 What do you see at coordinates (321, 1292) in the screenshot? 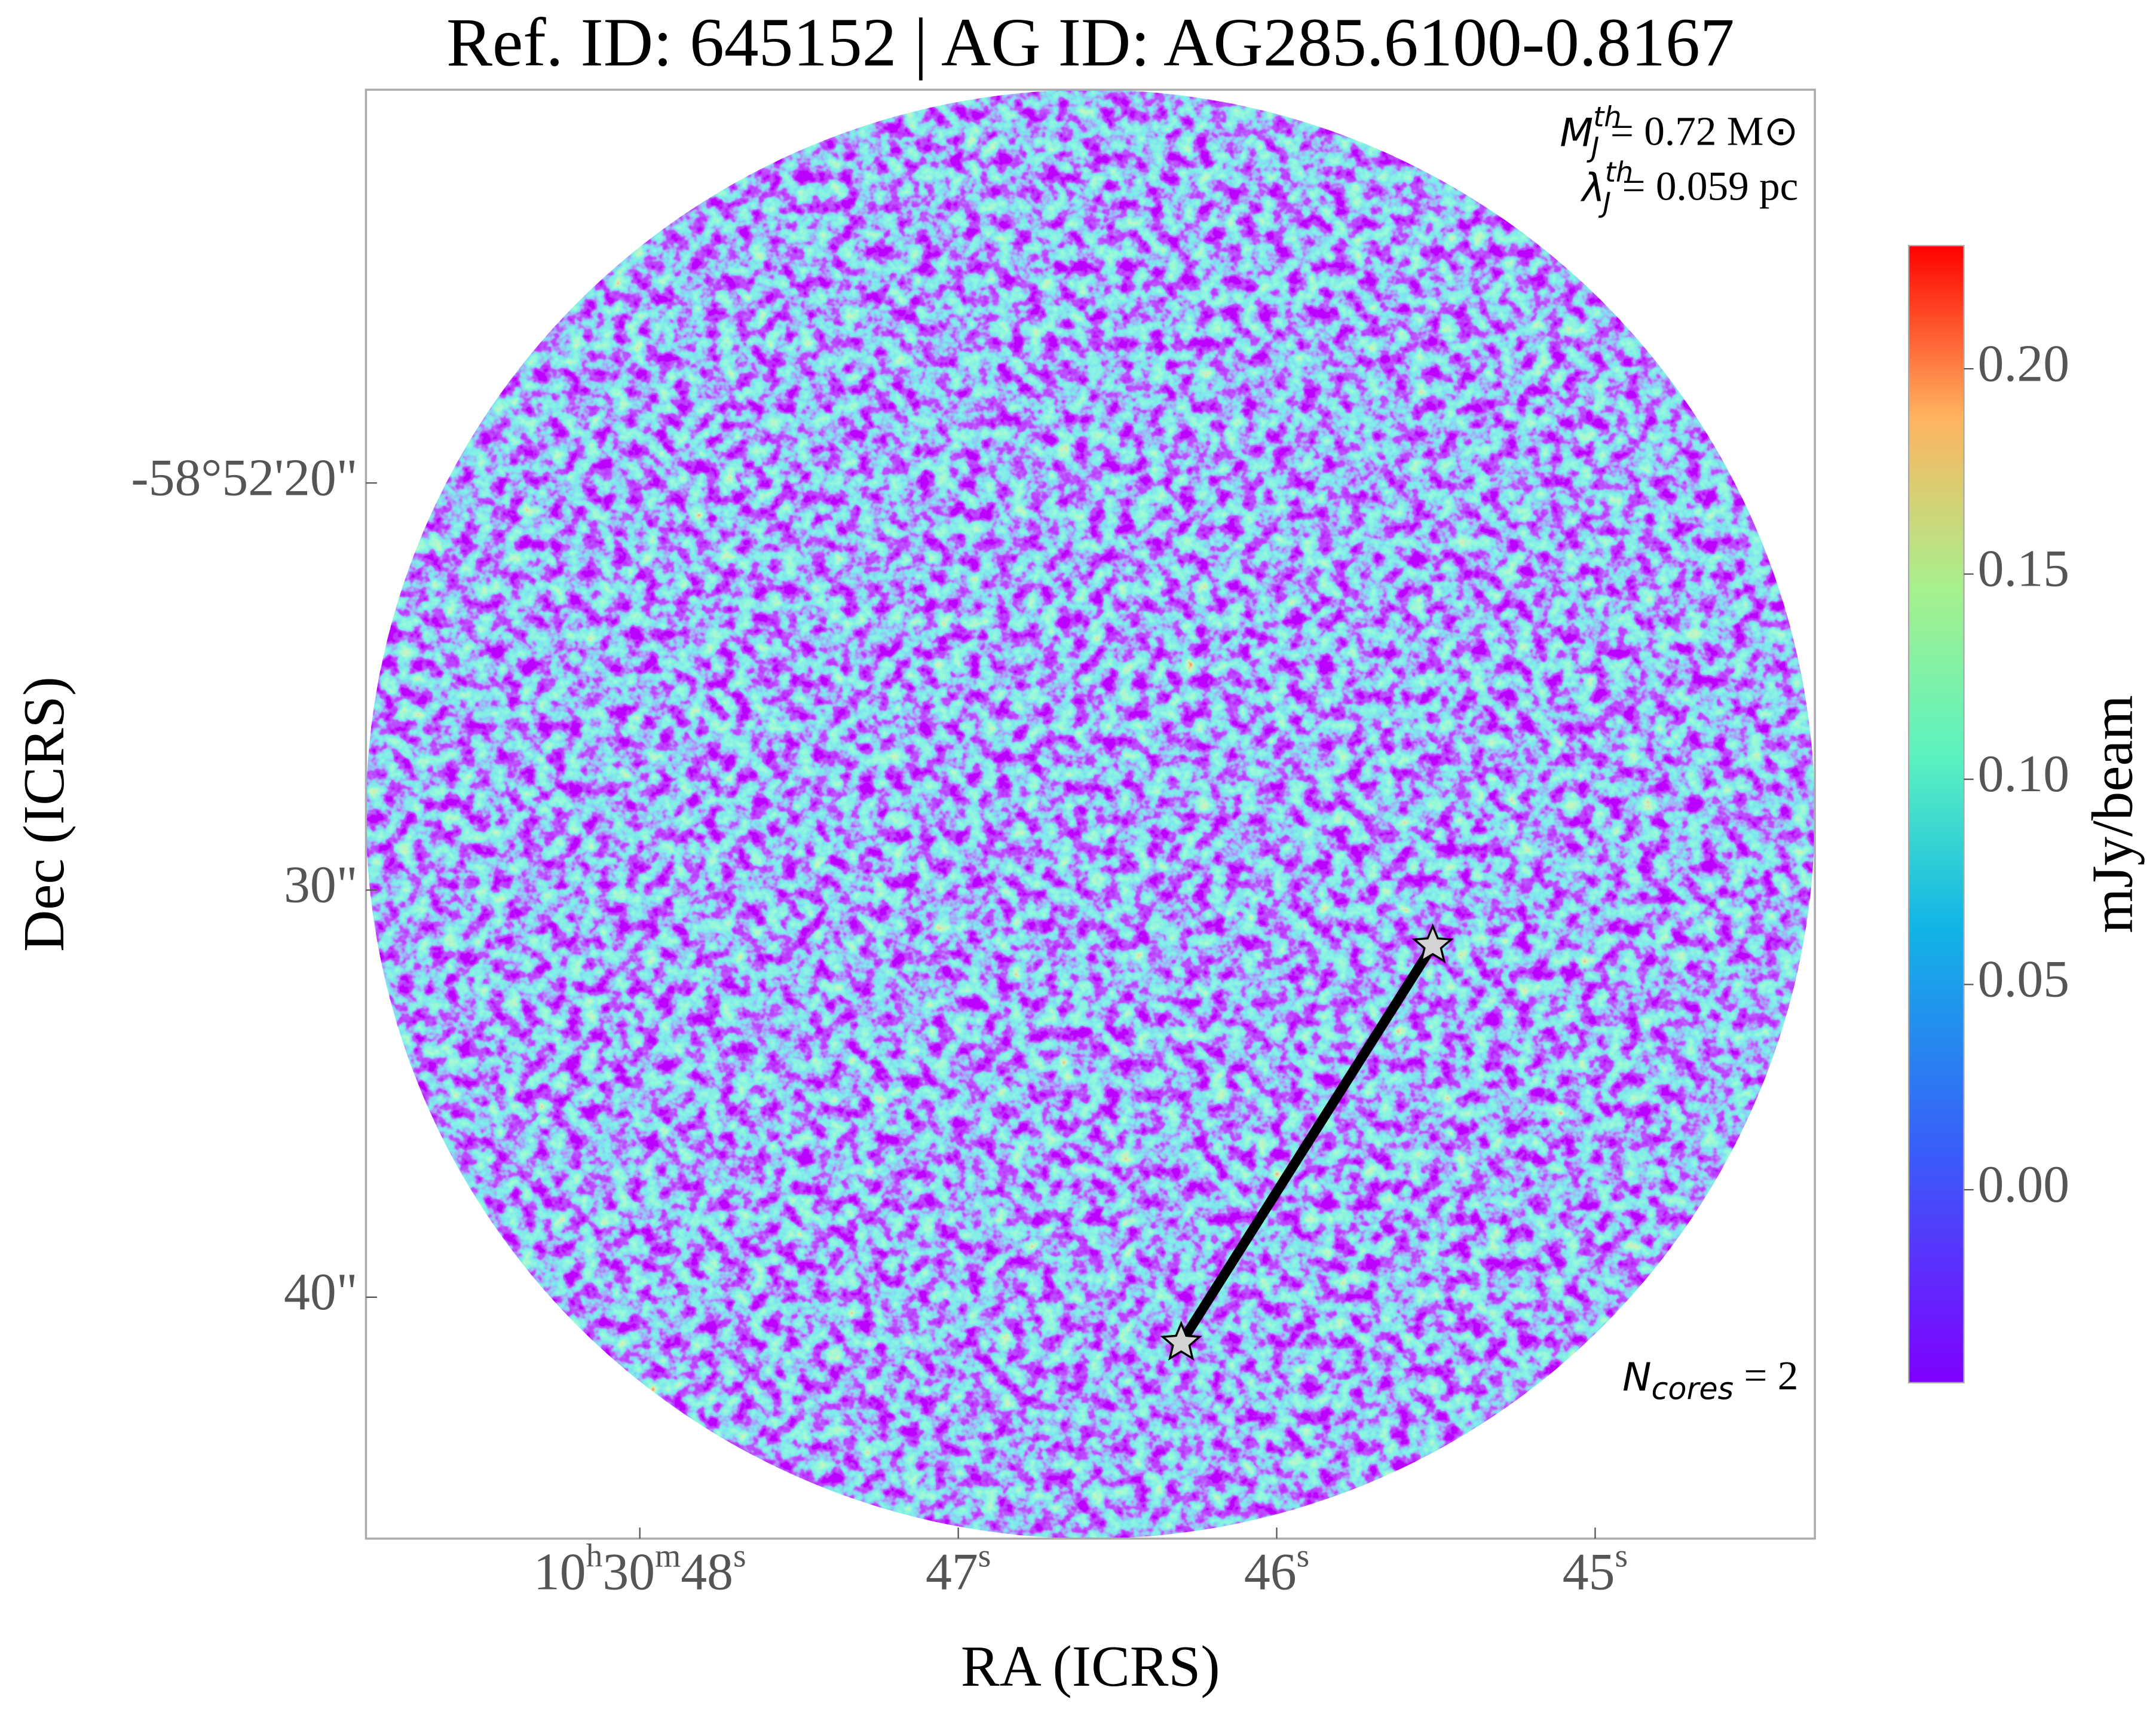
I see `y-tick-label: 40"` at bounding box center [321, 1292].